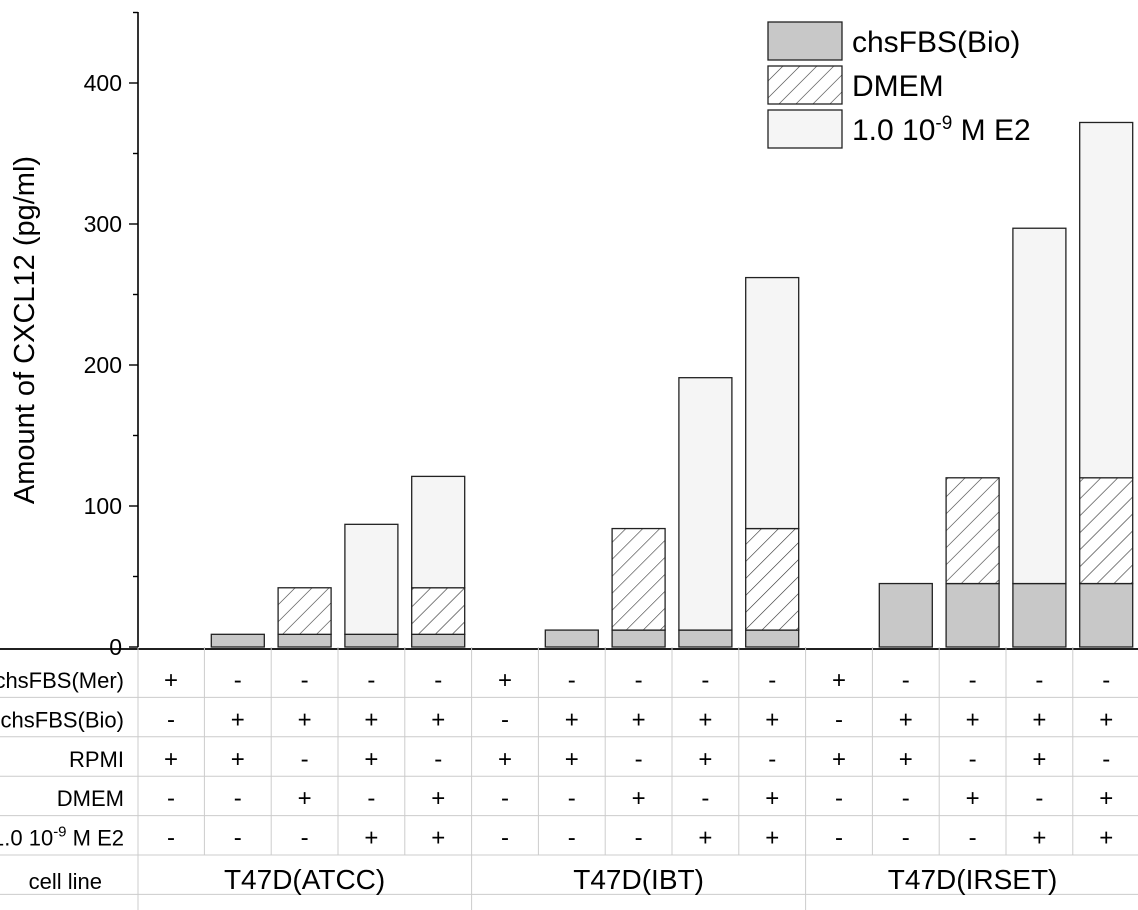  I want to click on legend-label-e2: 1.0 10-9 M E2, so click(941, 130).